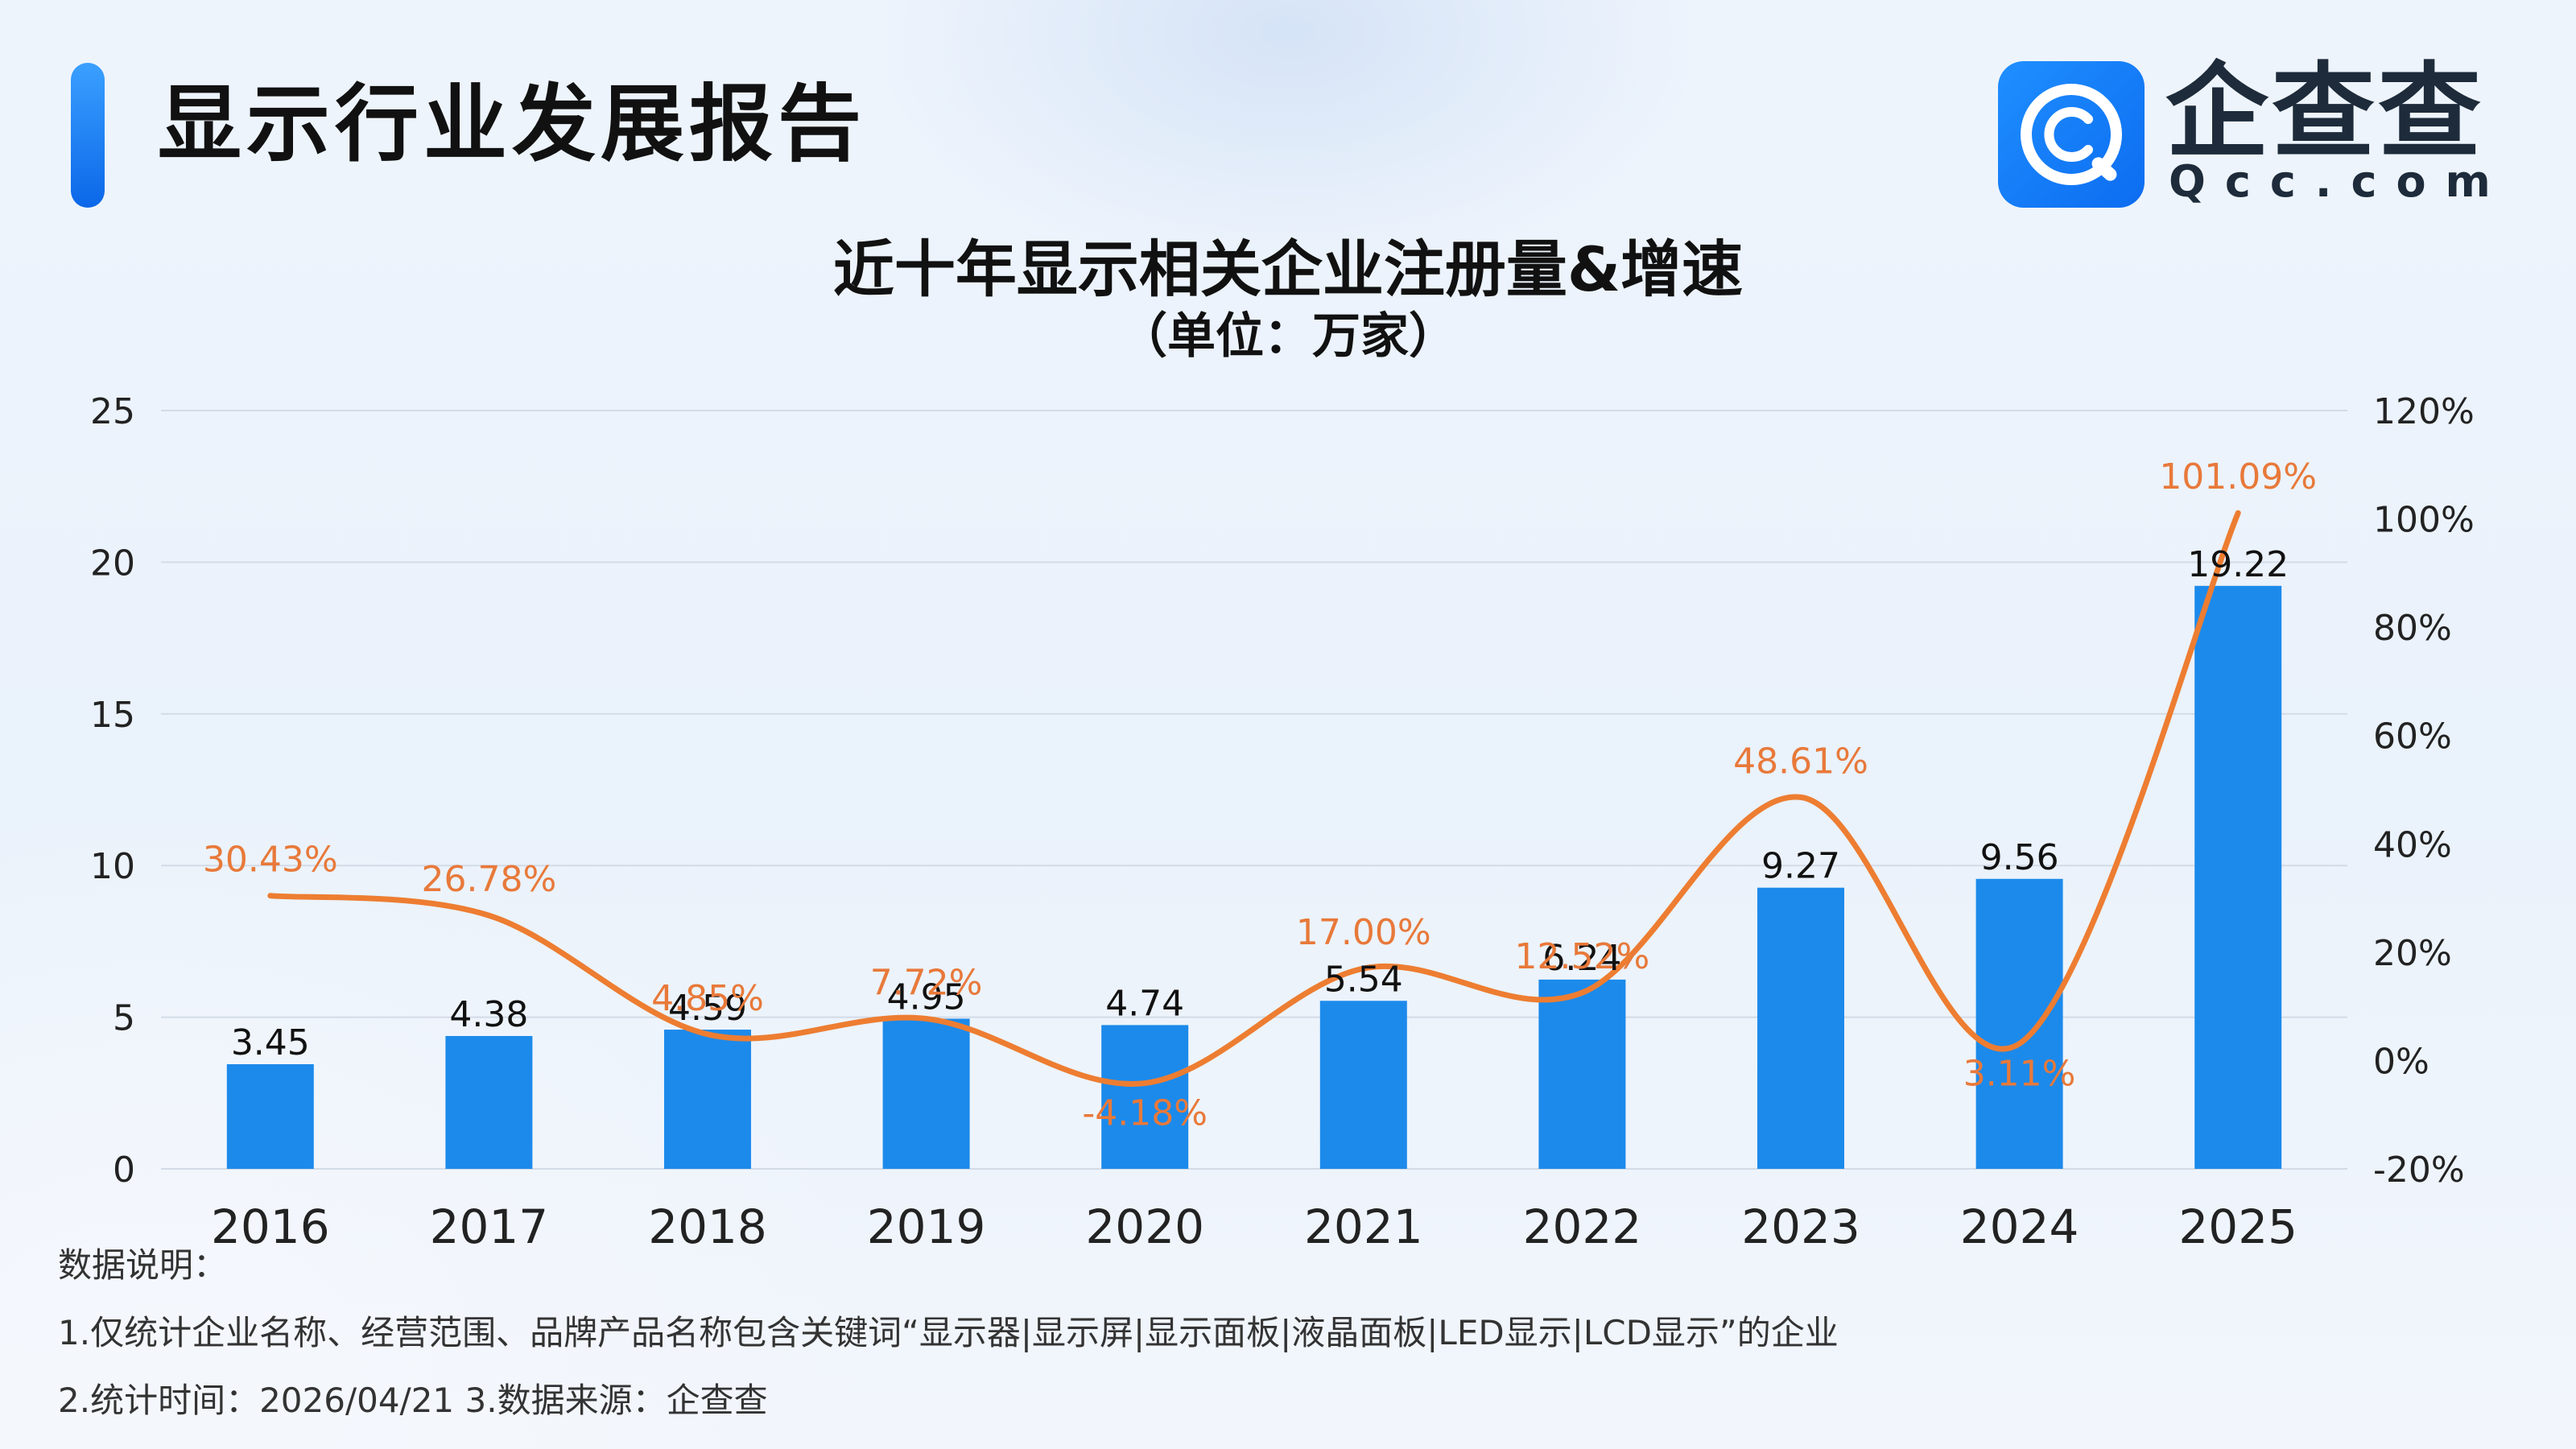 This screenshot has width=2576, height=1449. What do you see at coordinates (2339, 181) in the screenshot?
I see `logo-domain: Qcc.com` at bounding box center [2339, 181].